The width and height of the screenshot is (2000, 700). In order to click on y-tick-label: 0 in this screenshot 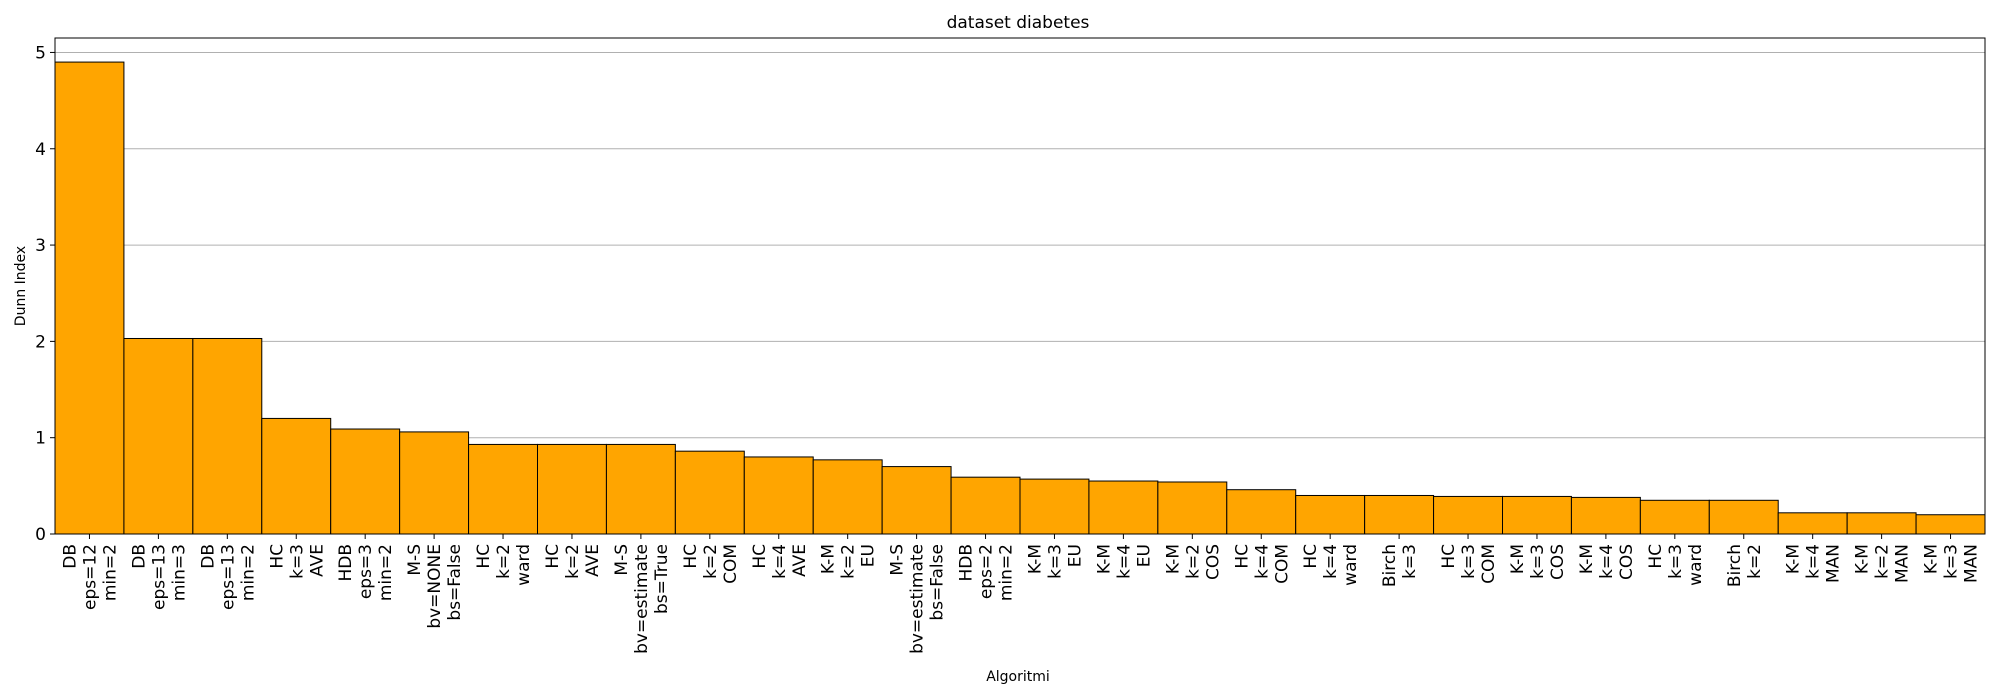, I will do `click(40, 535)`.